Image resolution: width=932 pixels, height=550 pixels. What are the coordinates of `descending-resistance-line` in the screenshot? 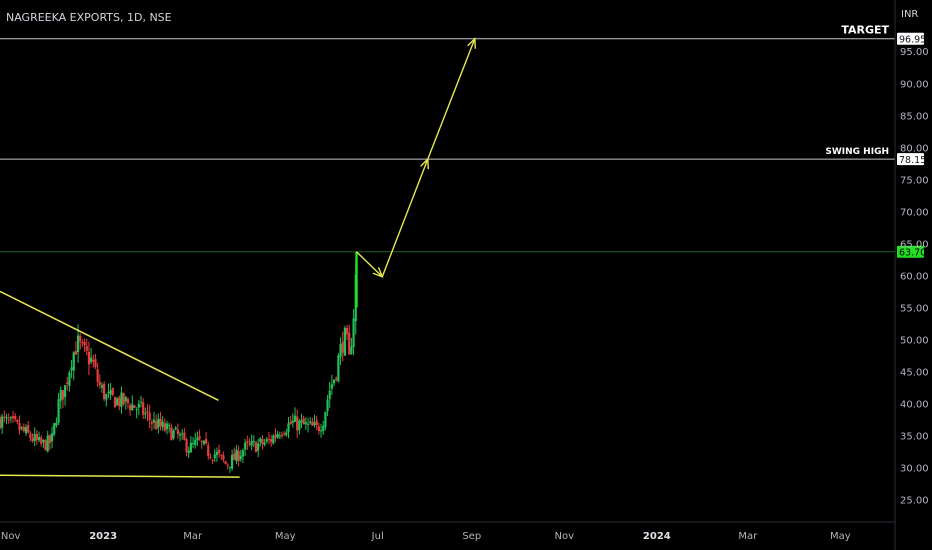 It's located at (109, 345).